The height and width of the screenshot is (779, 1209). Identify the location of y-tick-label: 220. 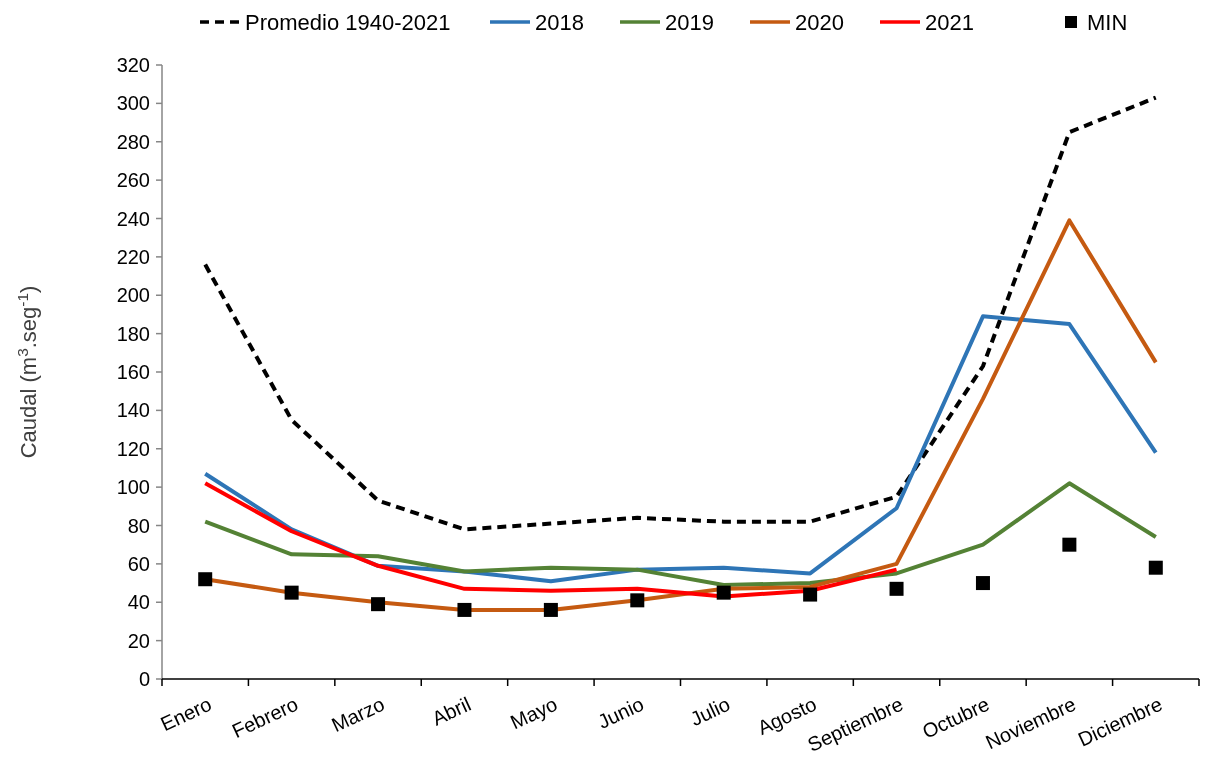
(133, 256).